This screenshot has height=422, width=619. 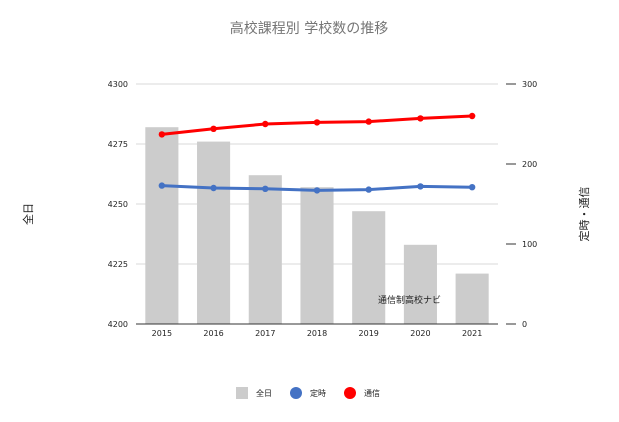 I want to click on right-axis-tick-label: 300, so click(x=529, y=84).